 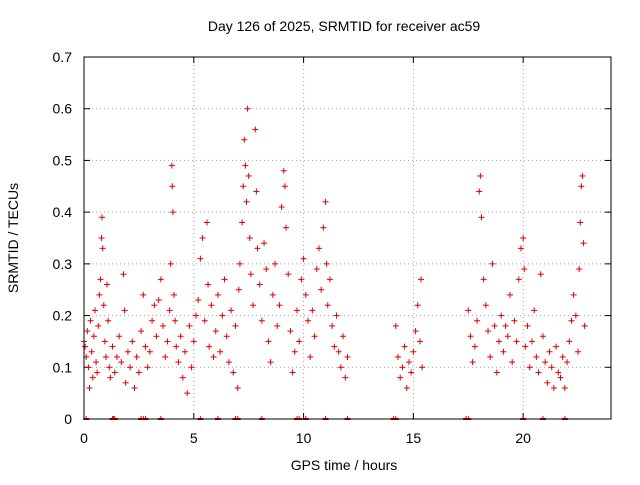 I want to click on y-tick-labels: 0 0.1 0.2 0.3 0.4 0.5 0.6 0.7, so click(x=63, y=238).